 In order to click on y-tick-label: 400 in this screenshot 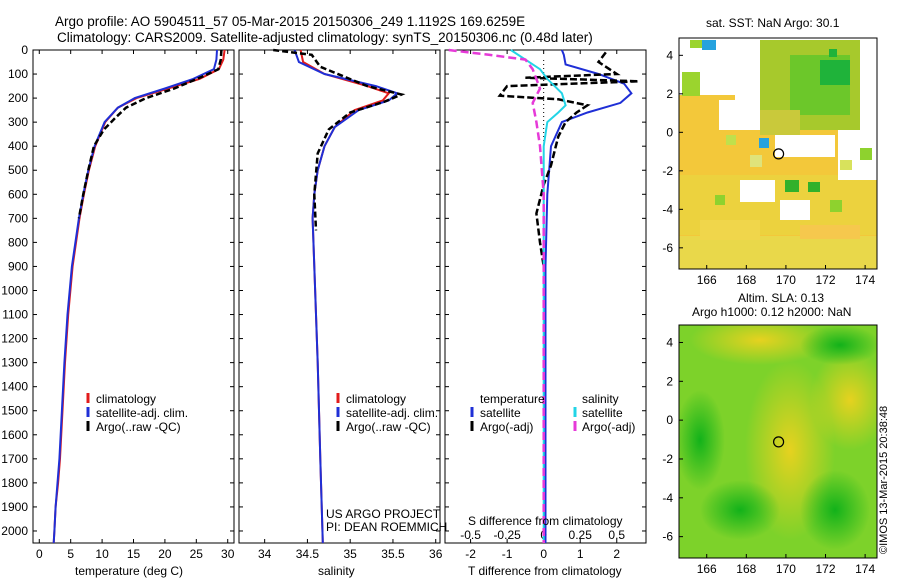, I will do `click(18, 146)`.